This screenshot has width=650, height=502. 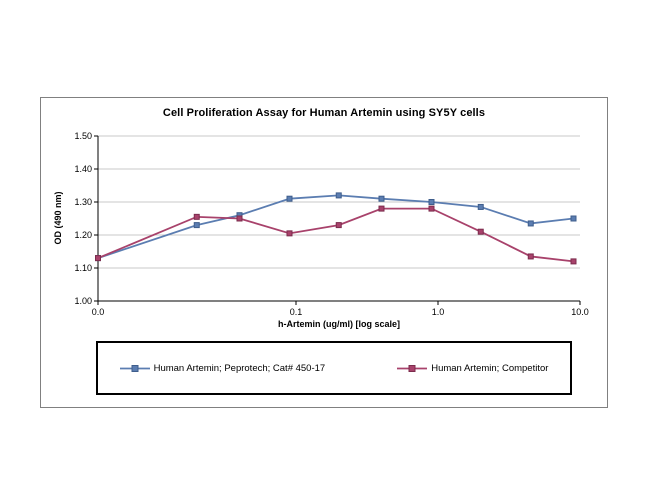 I want to click on y-tick-label: 1.50, so click(x=83, y=136).